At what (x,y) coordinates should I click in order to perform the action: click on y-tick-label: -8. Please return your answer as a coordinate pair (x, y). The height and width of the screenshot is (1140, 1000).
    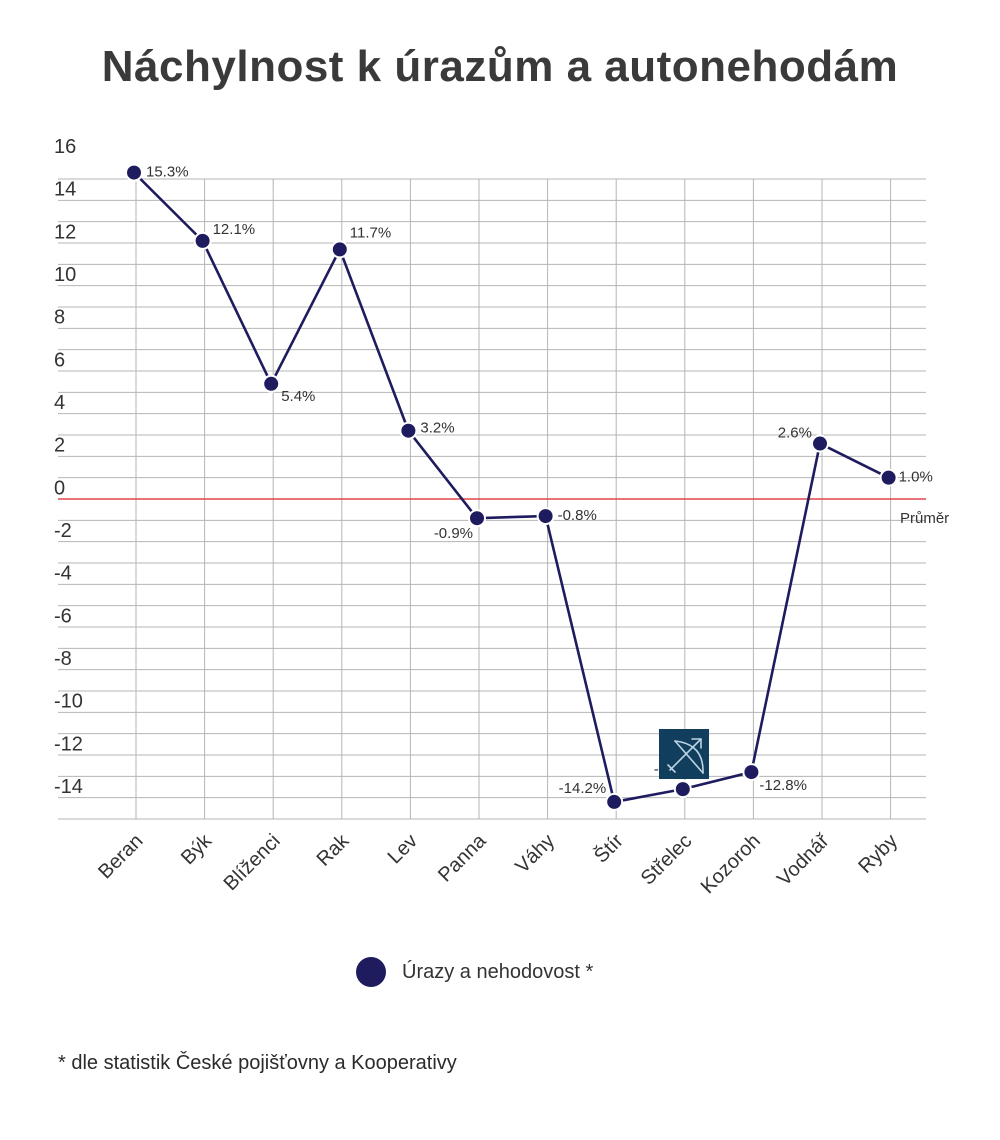
    Looking at the image, I should click on (63, 659).